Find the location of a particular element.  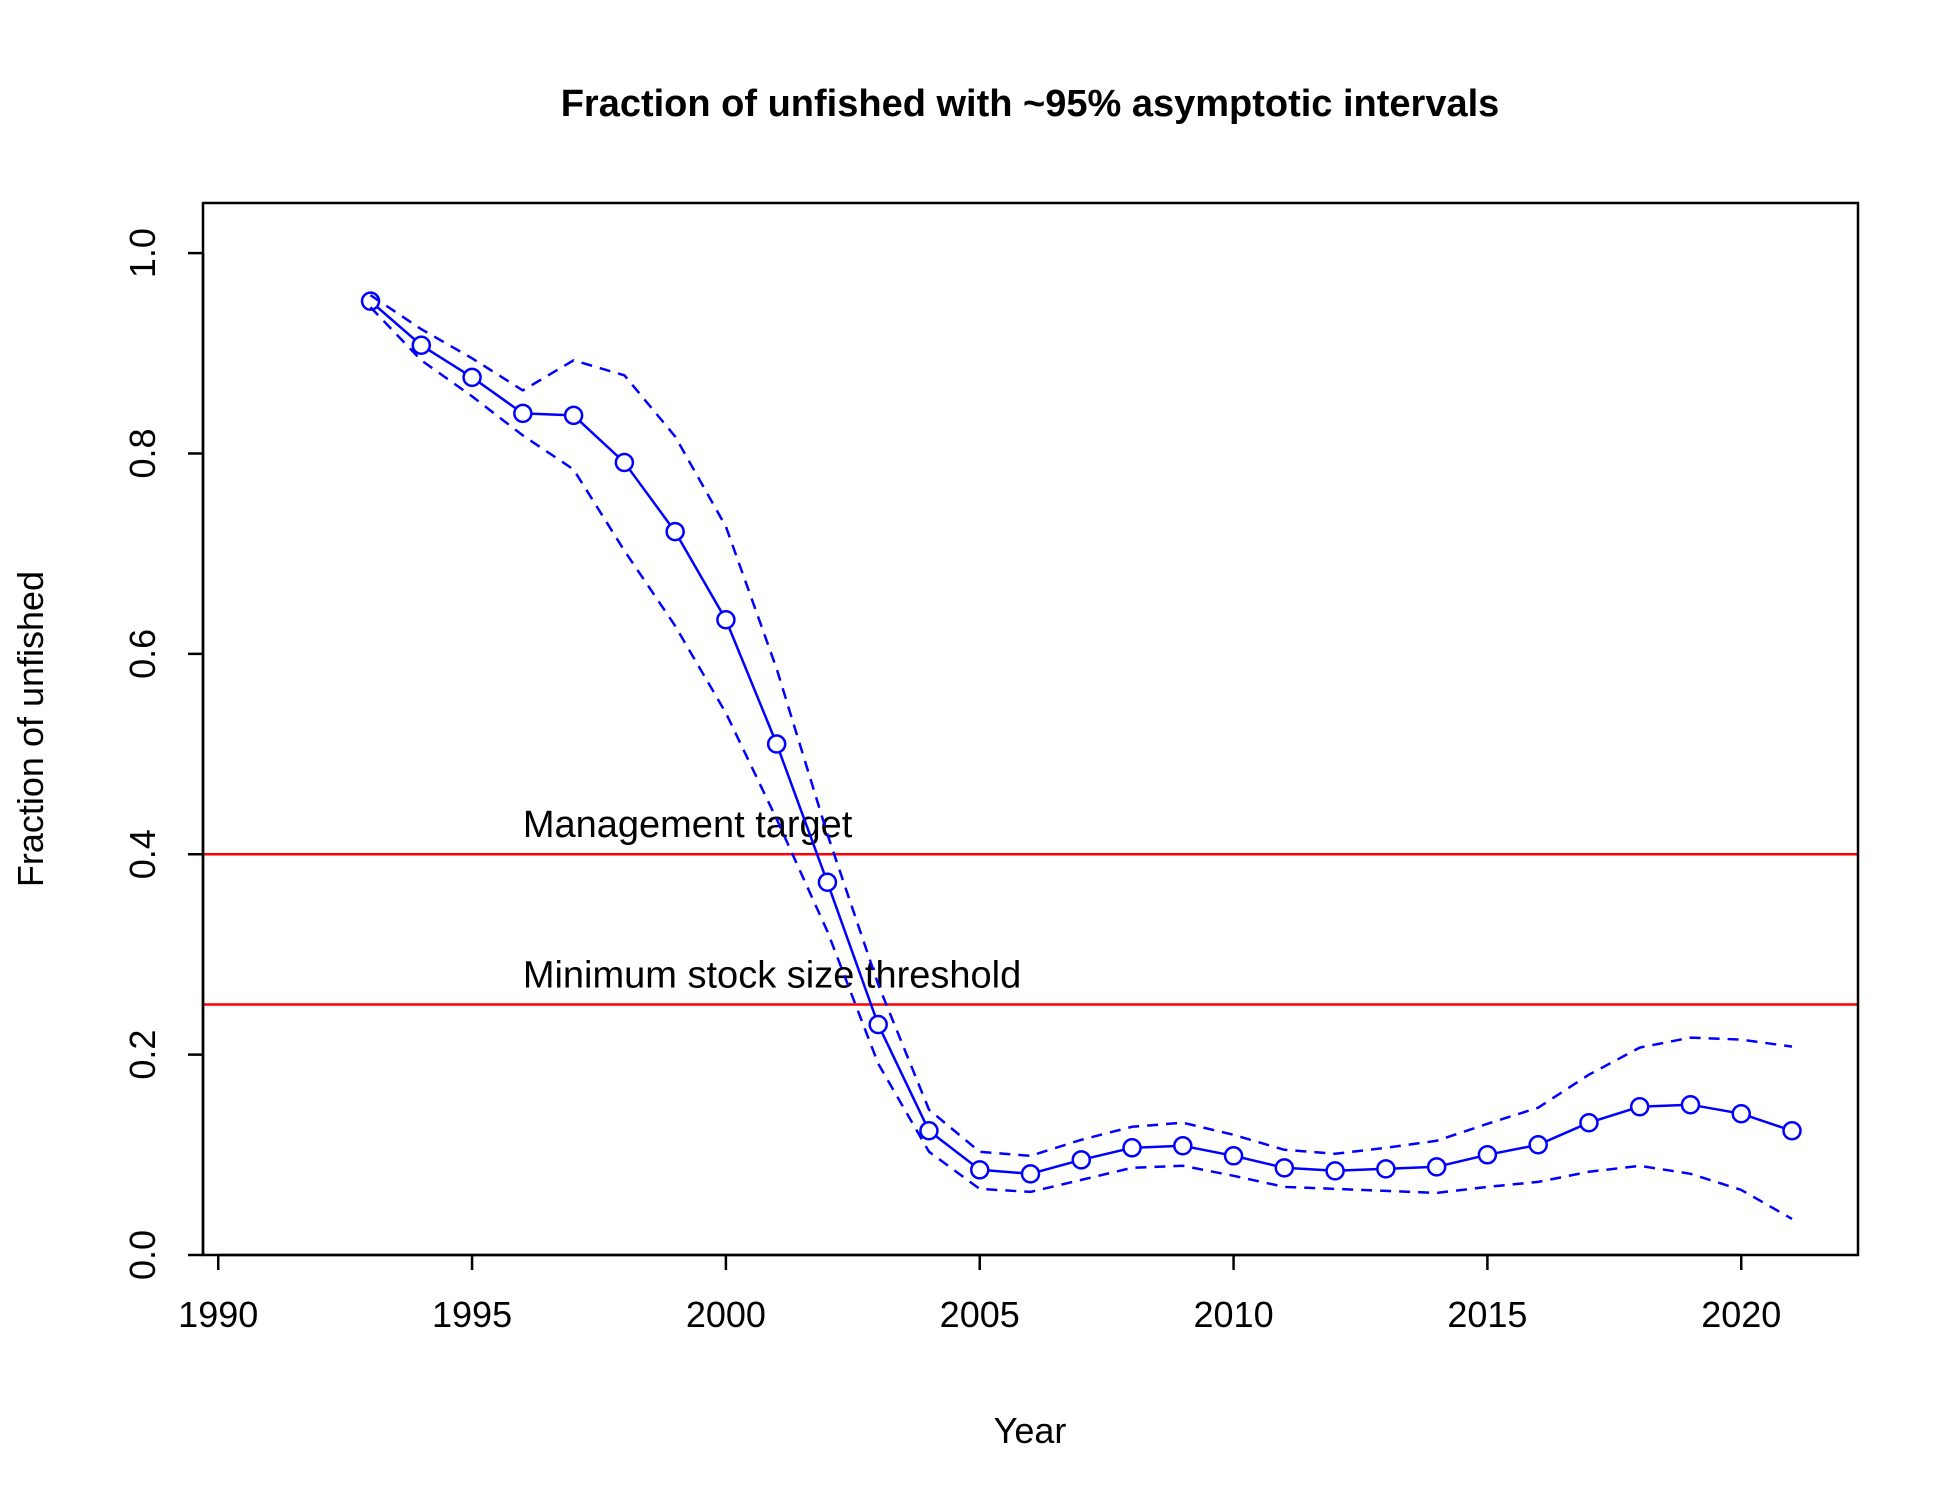

data-point-1995 is located at coordinates (472, 377).